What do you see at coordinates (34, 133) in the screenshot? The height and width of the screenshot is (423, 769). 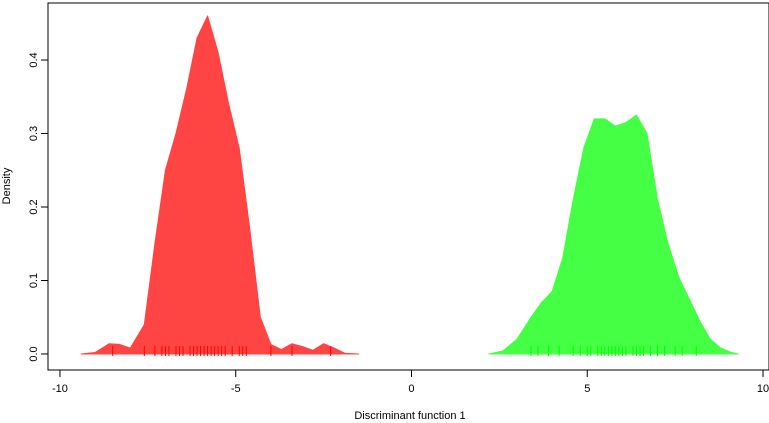 I see `y-tick-label: 0.3` at bounding box center [34, 133].